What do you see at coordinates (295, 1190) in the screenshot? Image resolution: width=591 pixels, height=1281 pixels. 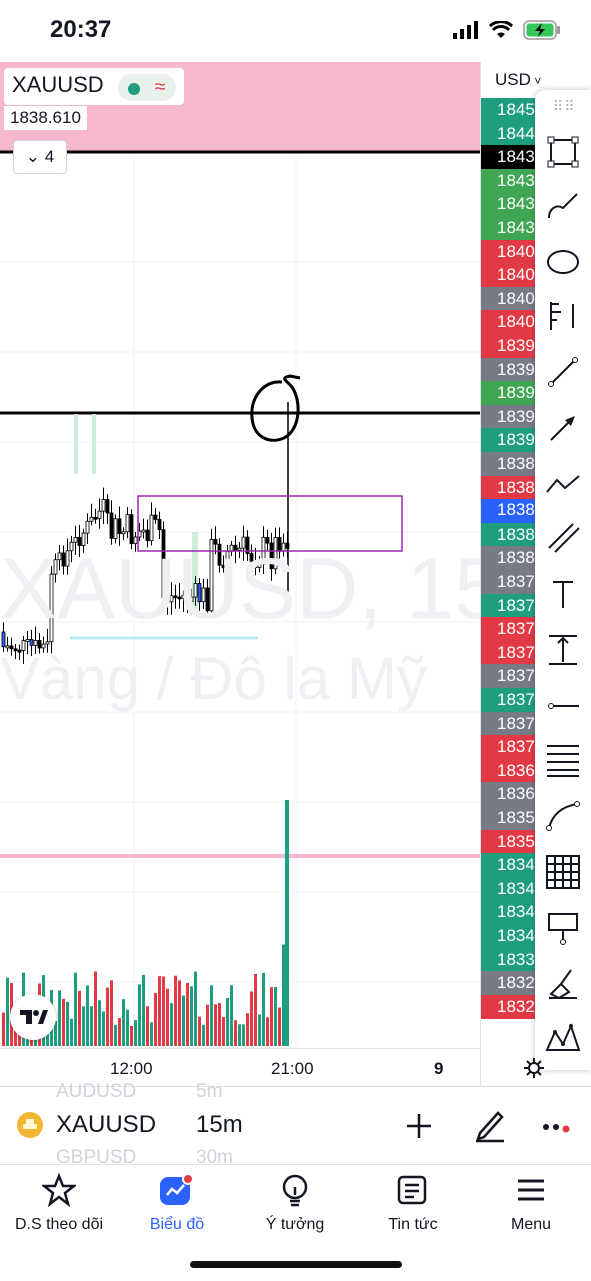 I see `lightbulb-icon` at bounding box center [295, 1190].